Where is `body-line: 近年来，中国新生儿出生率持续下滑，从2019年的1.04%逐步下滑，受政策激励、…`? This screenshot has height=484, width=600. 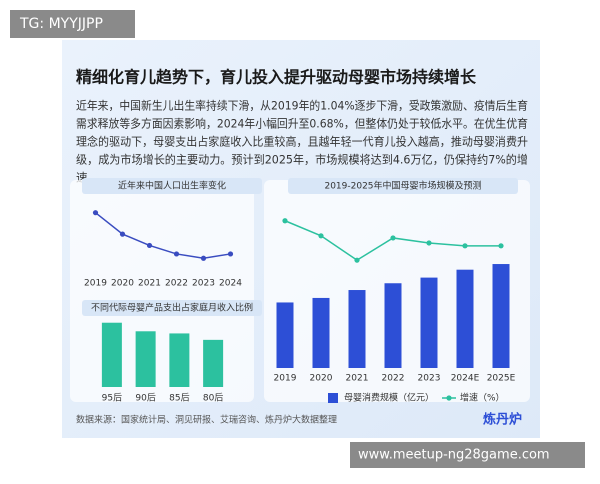
body-line: 近年来，中国新生儿出生率持续下滑，从2019年的1.04%逐步下滑，受政策激励、… is located at coordinates (302, 106).